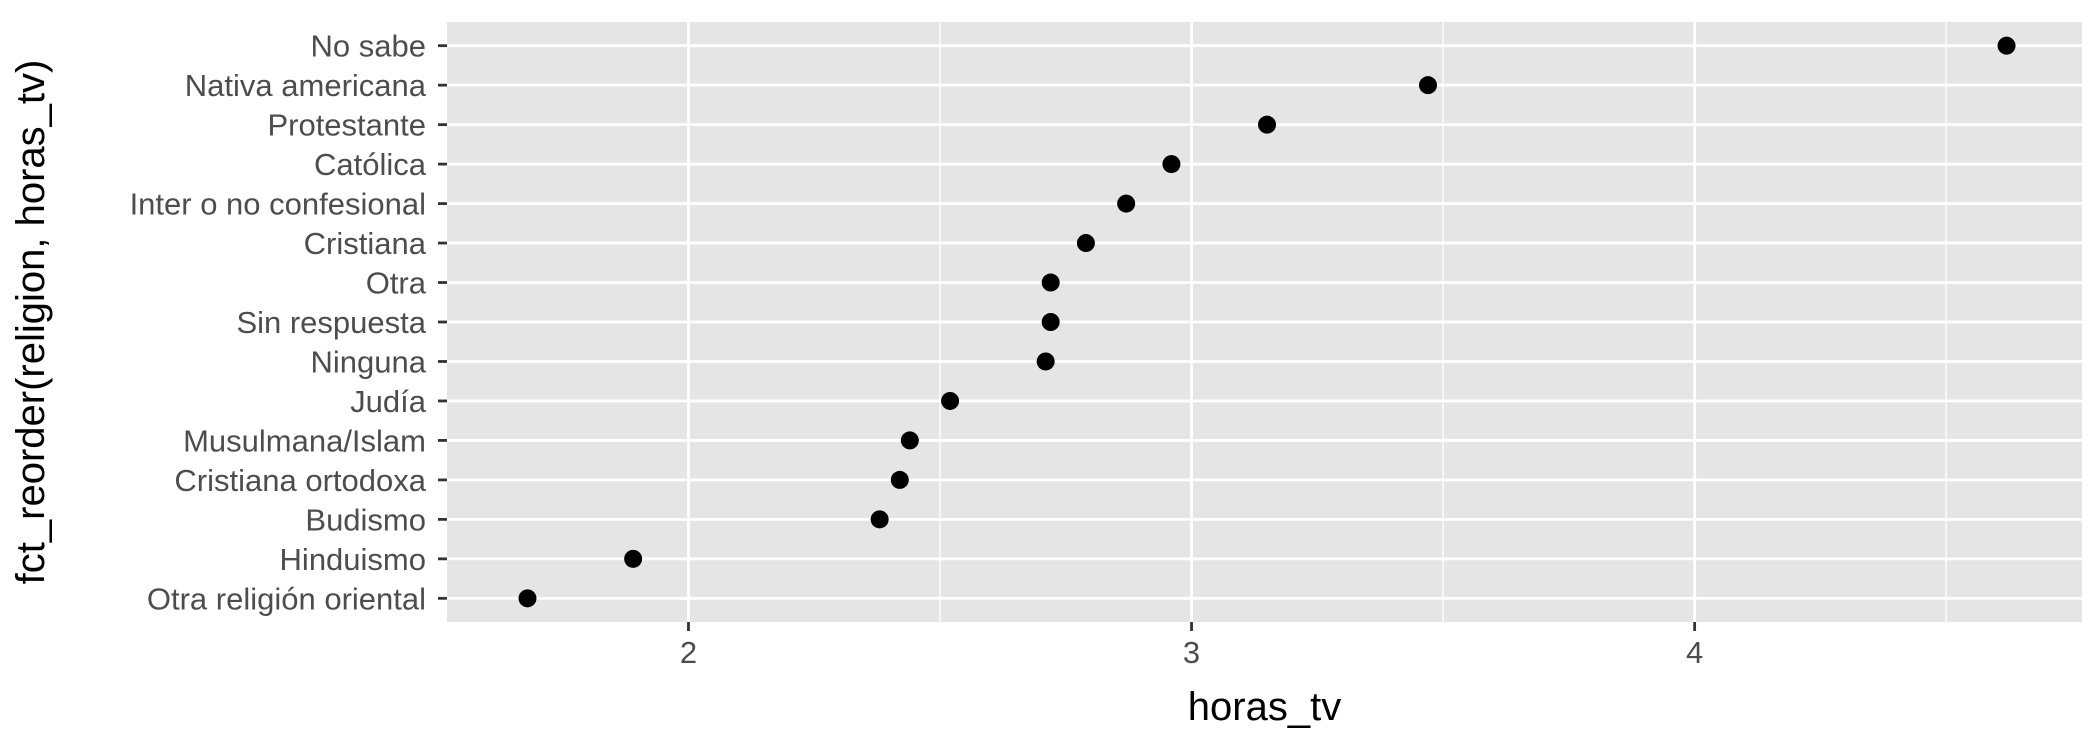 This screenshot has height=750, width=2100. What do you see at coordinates (688, 652) in the screenshot?
I see `x-tick-label: 2` at bounding box center [688, 652].